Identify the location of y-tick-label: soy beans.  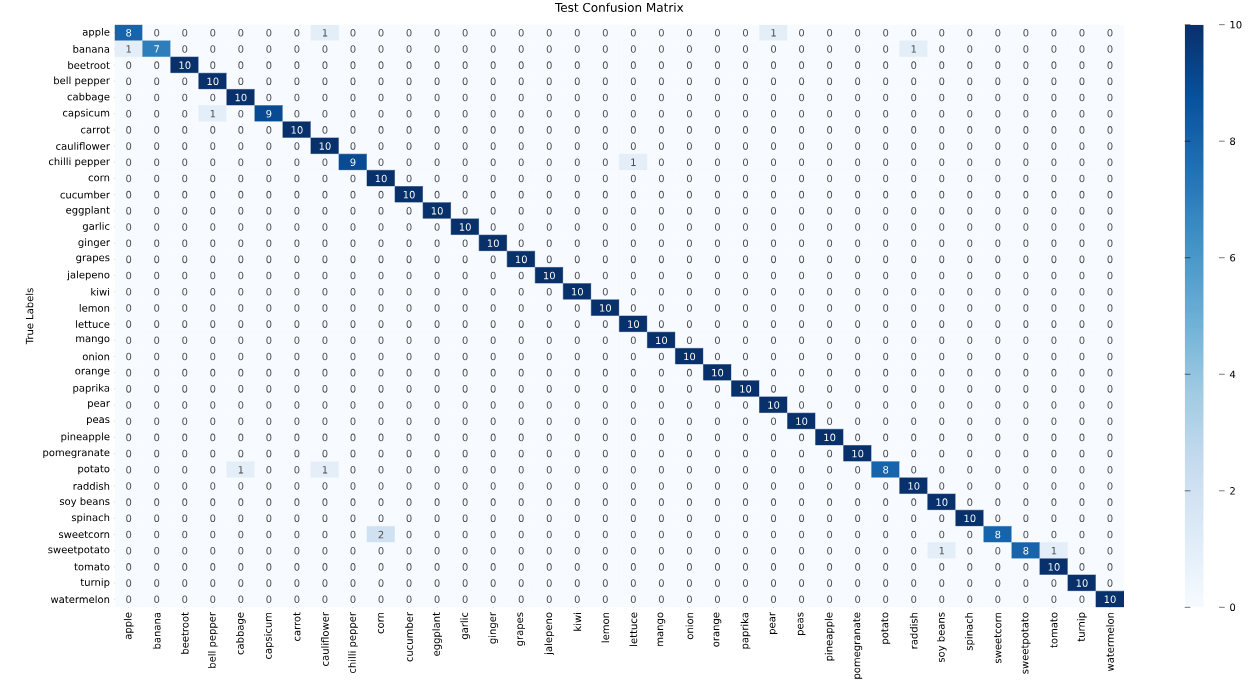
(84, 502).